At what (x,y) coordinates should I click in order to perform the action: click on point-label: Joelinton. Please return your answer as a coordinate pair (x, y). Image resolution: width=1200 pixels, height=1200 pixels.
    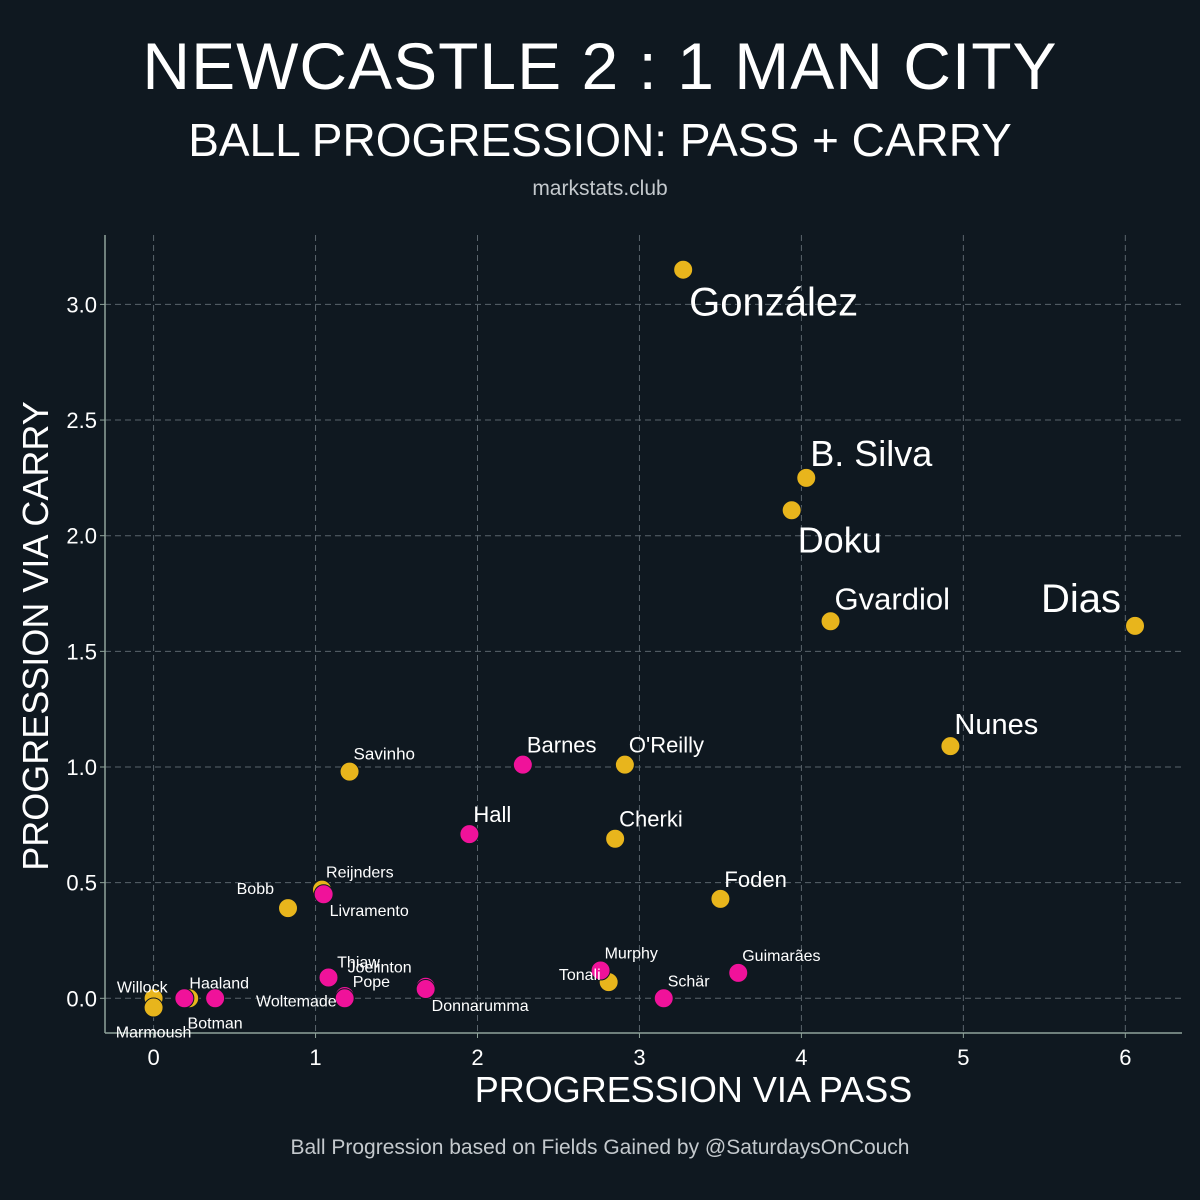
    Looking at the image, I should click on (380, 968).